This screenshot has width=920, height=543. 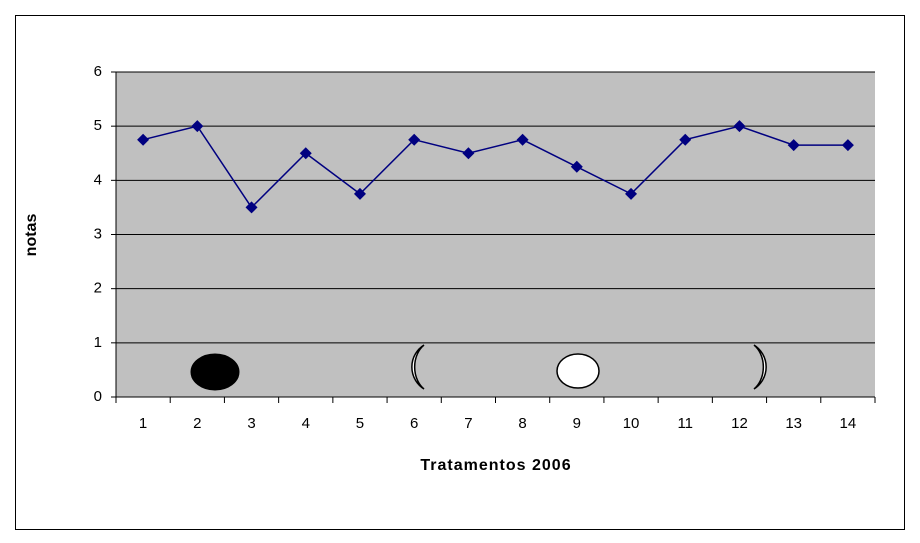 What do you see at coordinates (98, 233) in the screenshot?
I see `y-tick-label: 3` at bounding box center [98, 233].